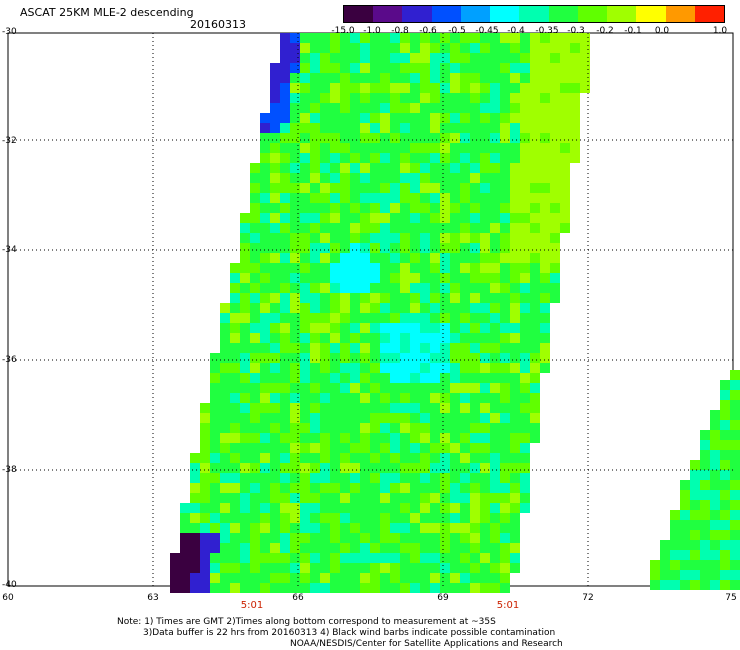 This screenshot has height=650, width=740. Describe the element at coordinates (8, 598) in the screenshot. I see `lon-label: 60` at that location.